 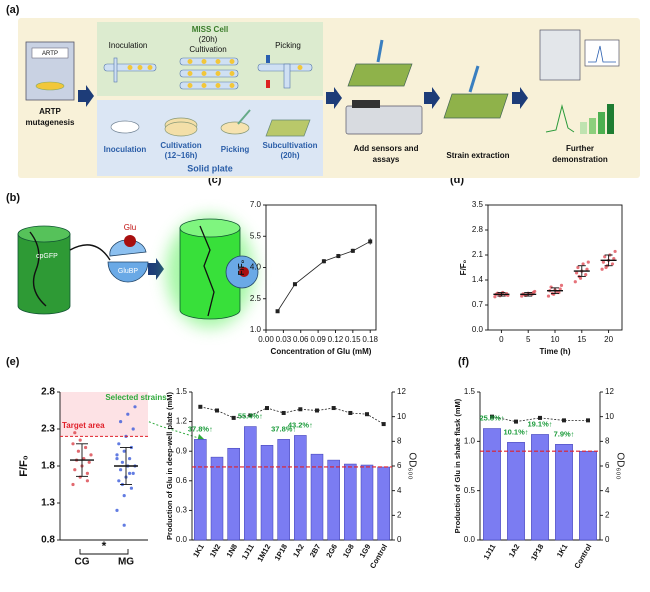 I want to click on artp-screen, so click(x=50, y=53).